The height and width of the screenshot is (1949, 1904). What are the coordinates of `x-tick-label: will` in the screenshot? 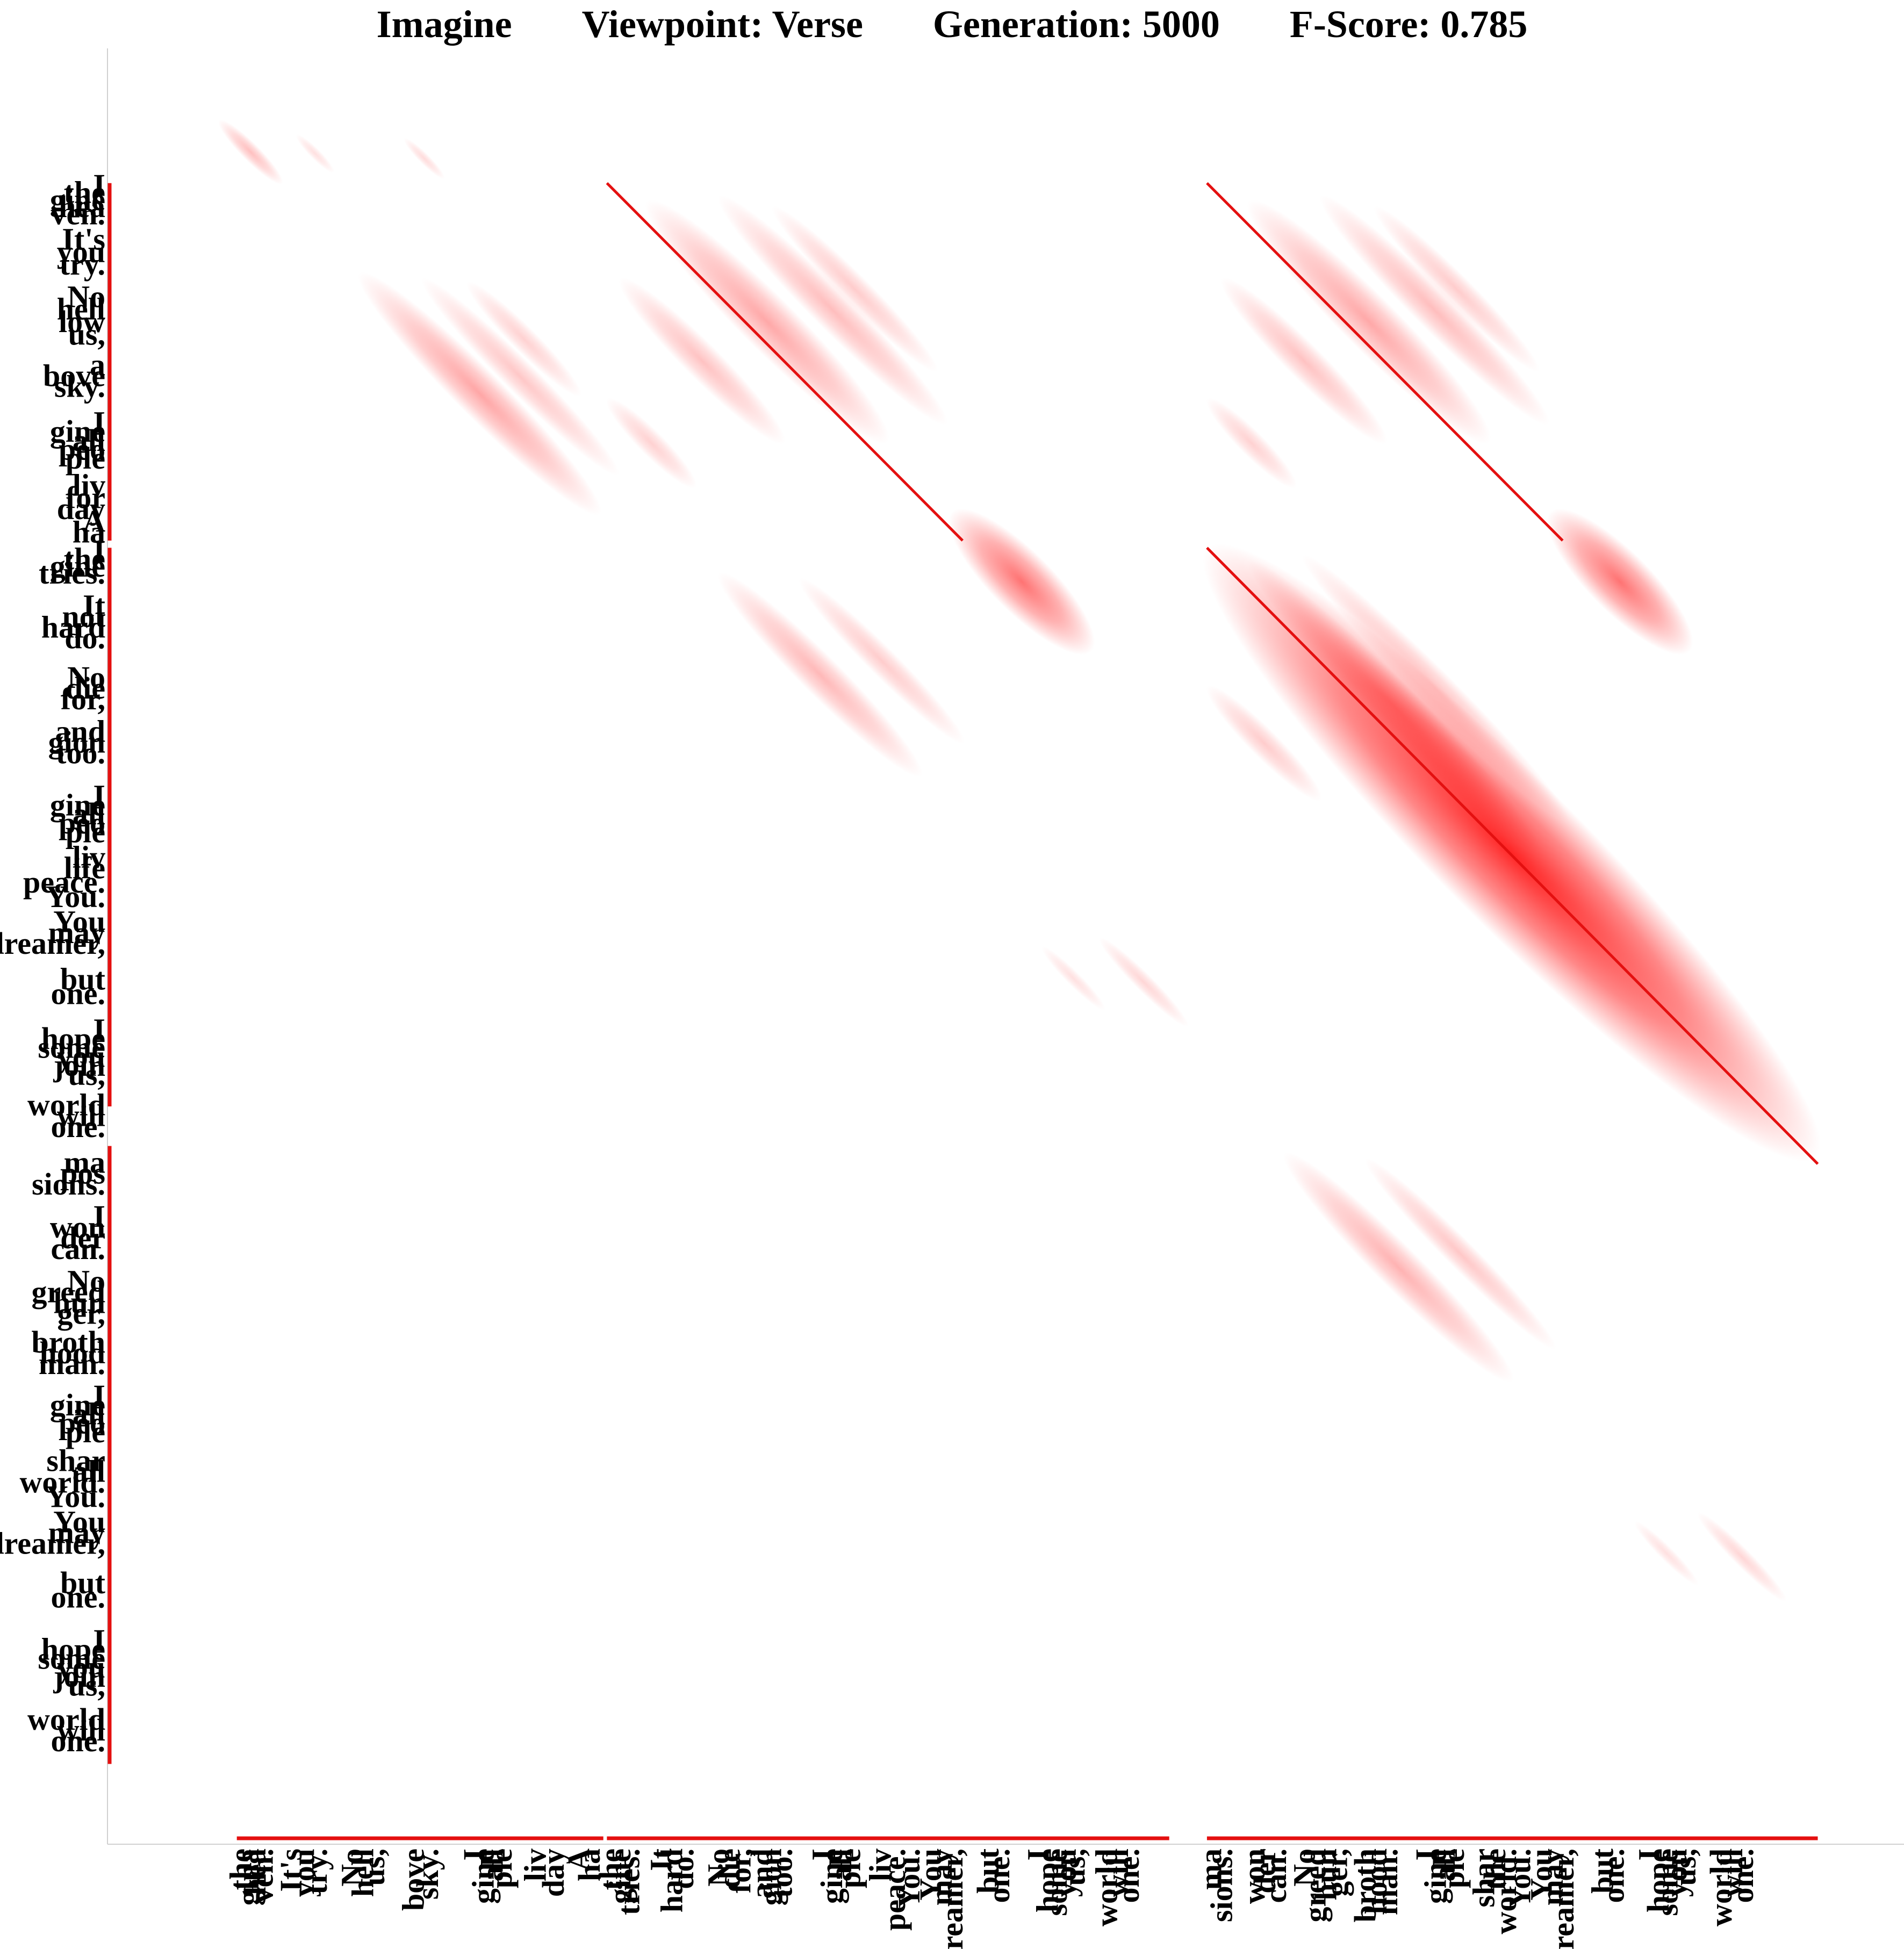 It's located at (1117, 1873).